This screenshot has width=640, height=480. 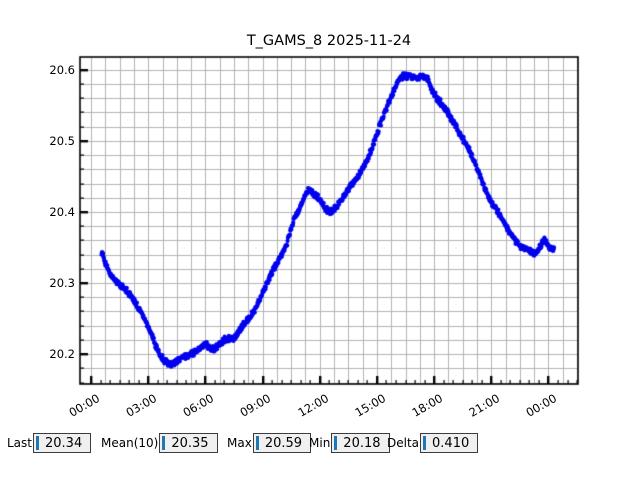 I want to click on stat-min: Min 20.18, so click(x=349, y=443).